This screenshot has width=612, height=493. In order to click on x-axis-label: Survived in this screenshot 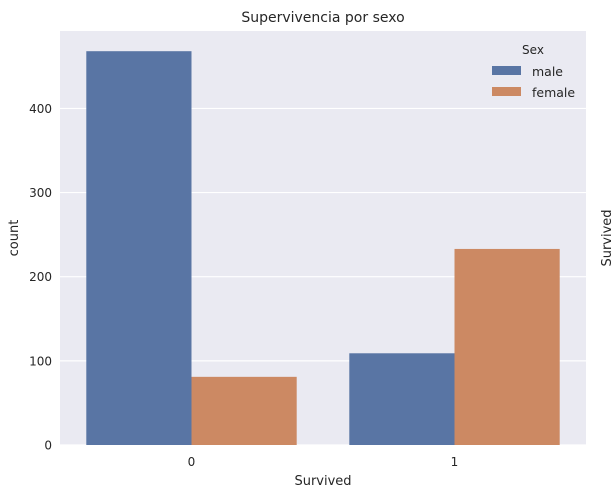, I will do `click(322, 481)`.